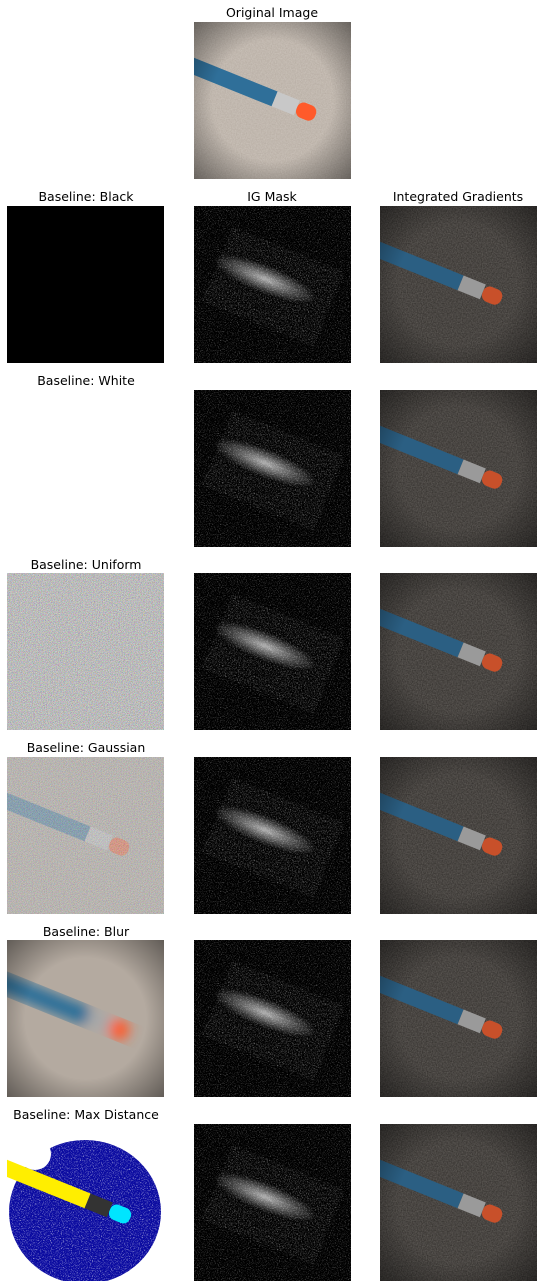  What do you see at coordinates (86, 747) in the screenshot?
I see `baseline-title: Baseline: Gaussian` at bounding box center [86, 747].